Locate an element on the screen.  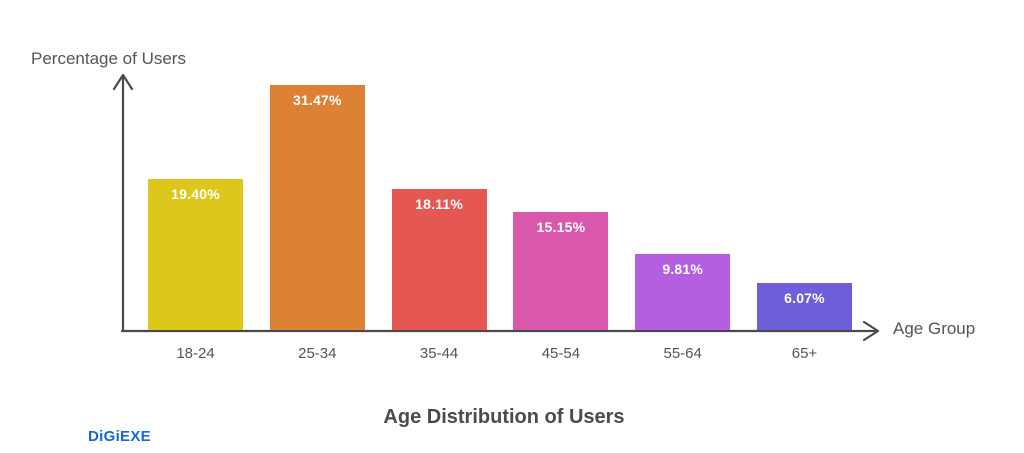
x-tick-label: 55-64 is located at coordinates (682, 353).